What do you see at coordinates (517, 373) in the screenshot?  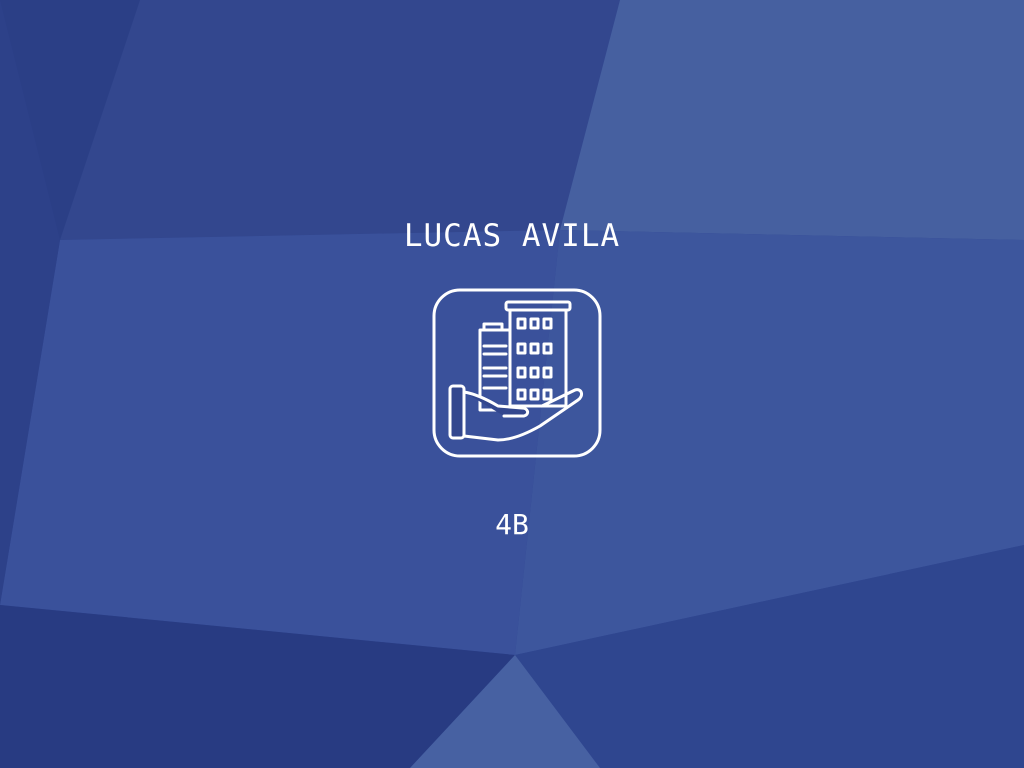 I see `building-in-hand-icon` at bounding box center [517, 373].